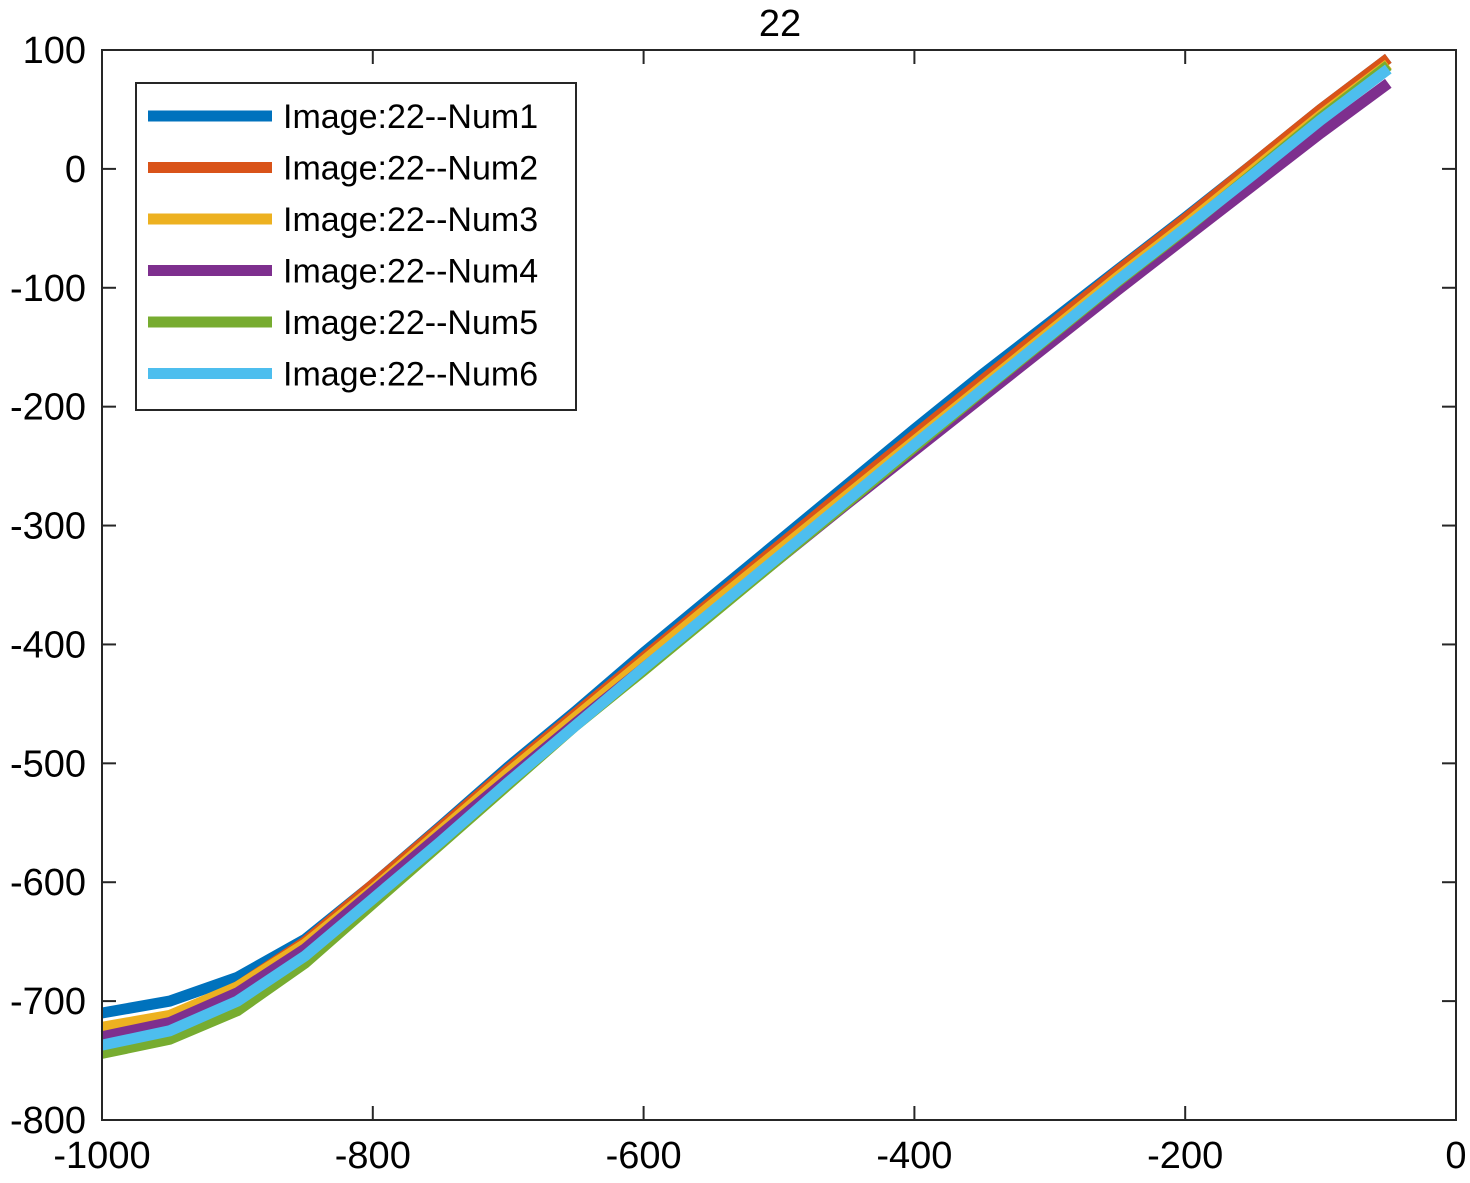  What do you see at coordinates (101, 1156) in the screenshot?
I see `x-tick-label: -1000` at bounding box center [101, 1156].